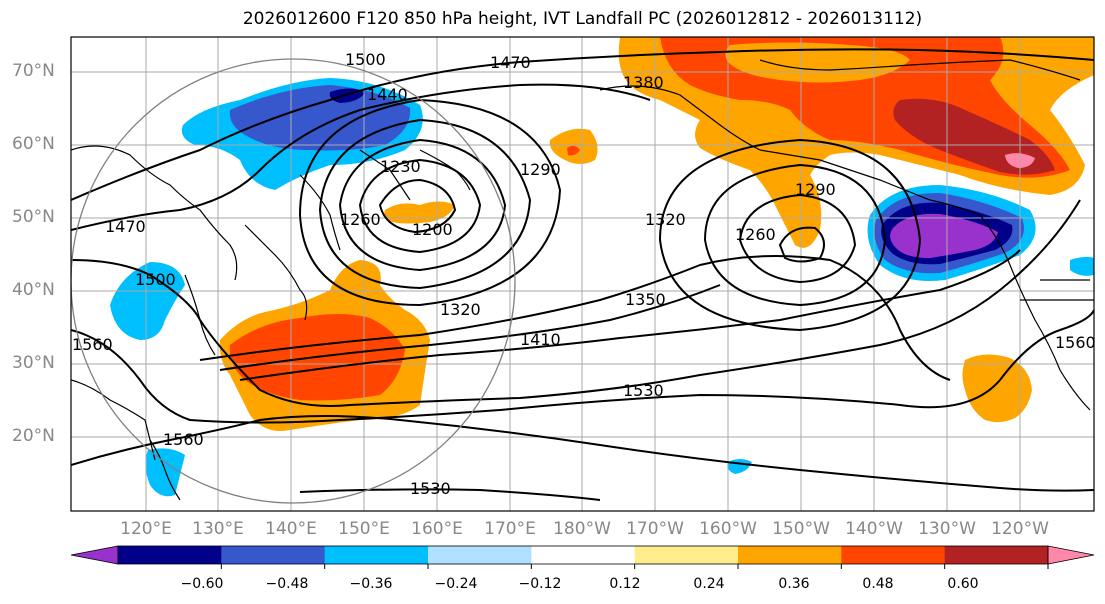 This screenshot has height=604, width=1105. What do you see at coordinates (625, 584) in the screenshot?
I see `colorbar-tick-label: 0.12` at bounding box center [625, 584].